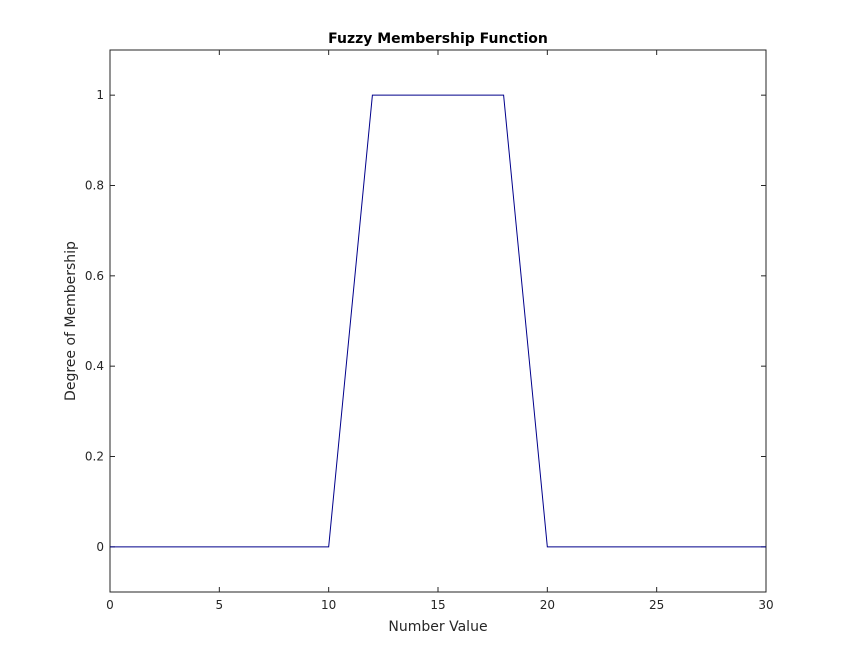  What do you see at coordinates (656, 605) in the screenshot?
I see `x-tick-label: 25` at bounding box center [656, 605].